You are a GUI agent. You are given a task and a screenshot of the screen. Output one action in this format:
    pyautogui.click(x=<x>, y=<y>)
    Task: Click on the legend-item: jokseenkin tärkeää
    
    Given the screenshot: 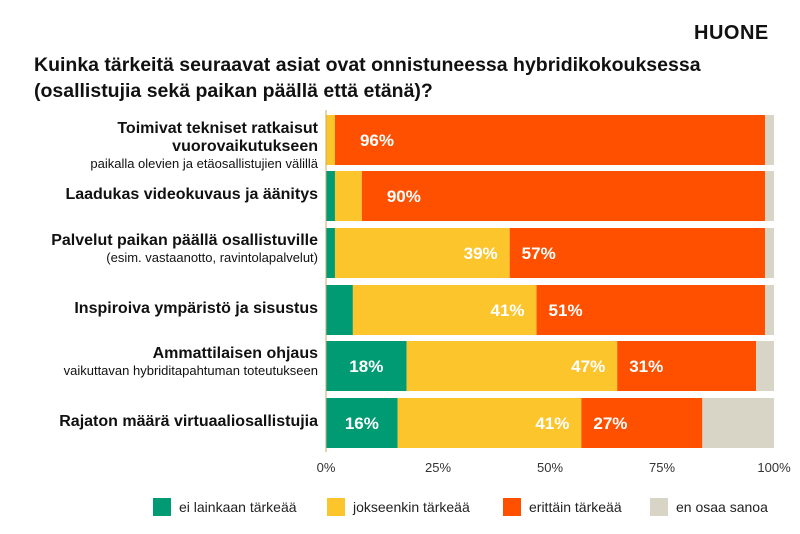 What is the action you would take?
    pyautogui.click(x=398, y=507)
    